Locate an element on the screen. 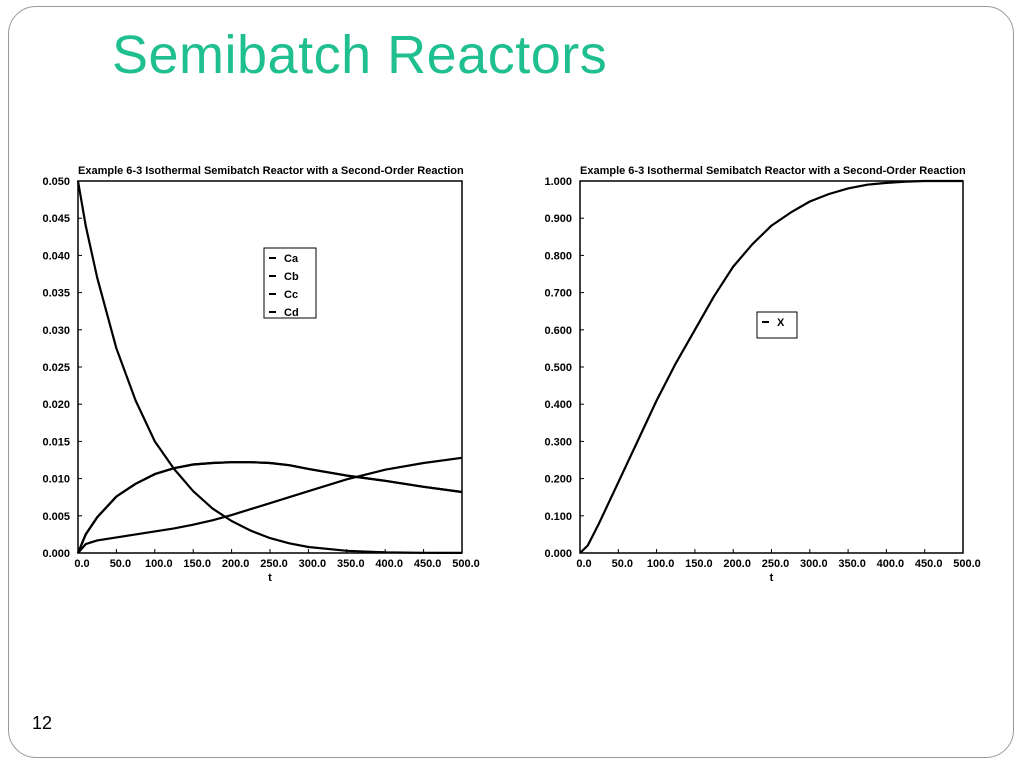 The width and height of the screenshot is (1024, 768). y-tick-label: 0.015 is located at coordinates (56, 442).